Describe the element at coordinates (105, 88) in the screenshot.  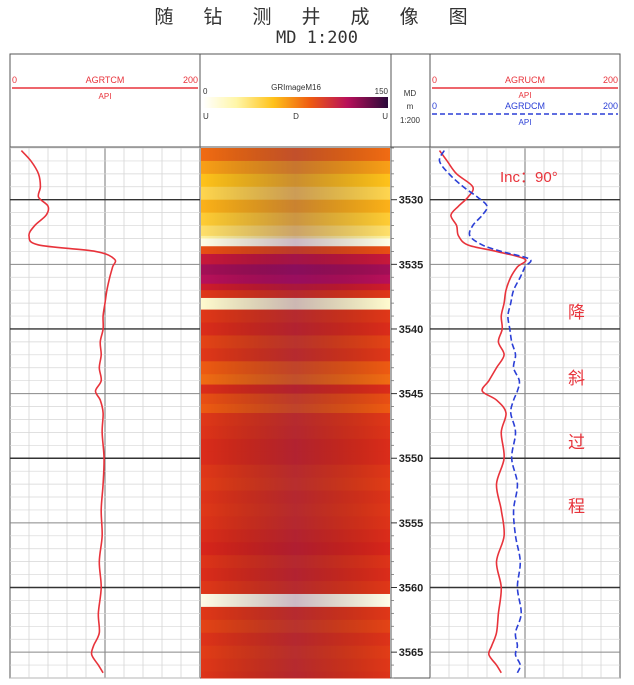
I see `left-track-header: 0 AGRTCM 200 API` at that location.